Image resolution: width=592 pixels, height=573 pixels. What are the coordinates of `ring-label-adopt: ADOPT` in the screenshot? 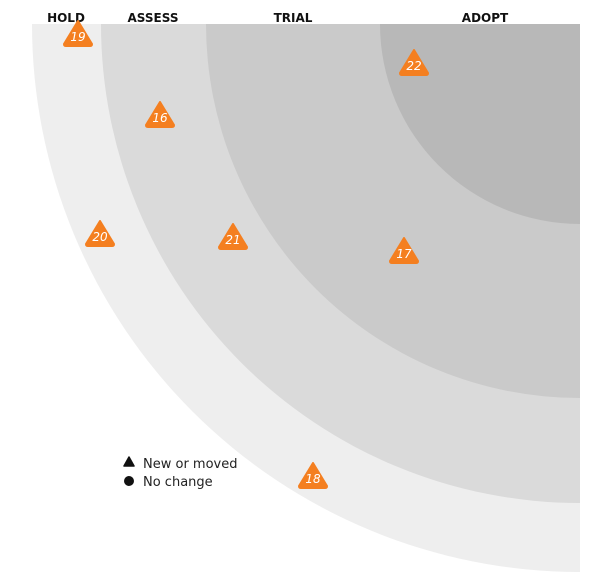 It's located at (485, 18).